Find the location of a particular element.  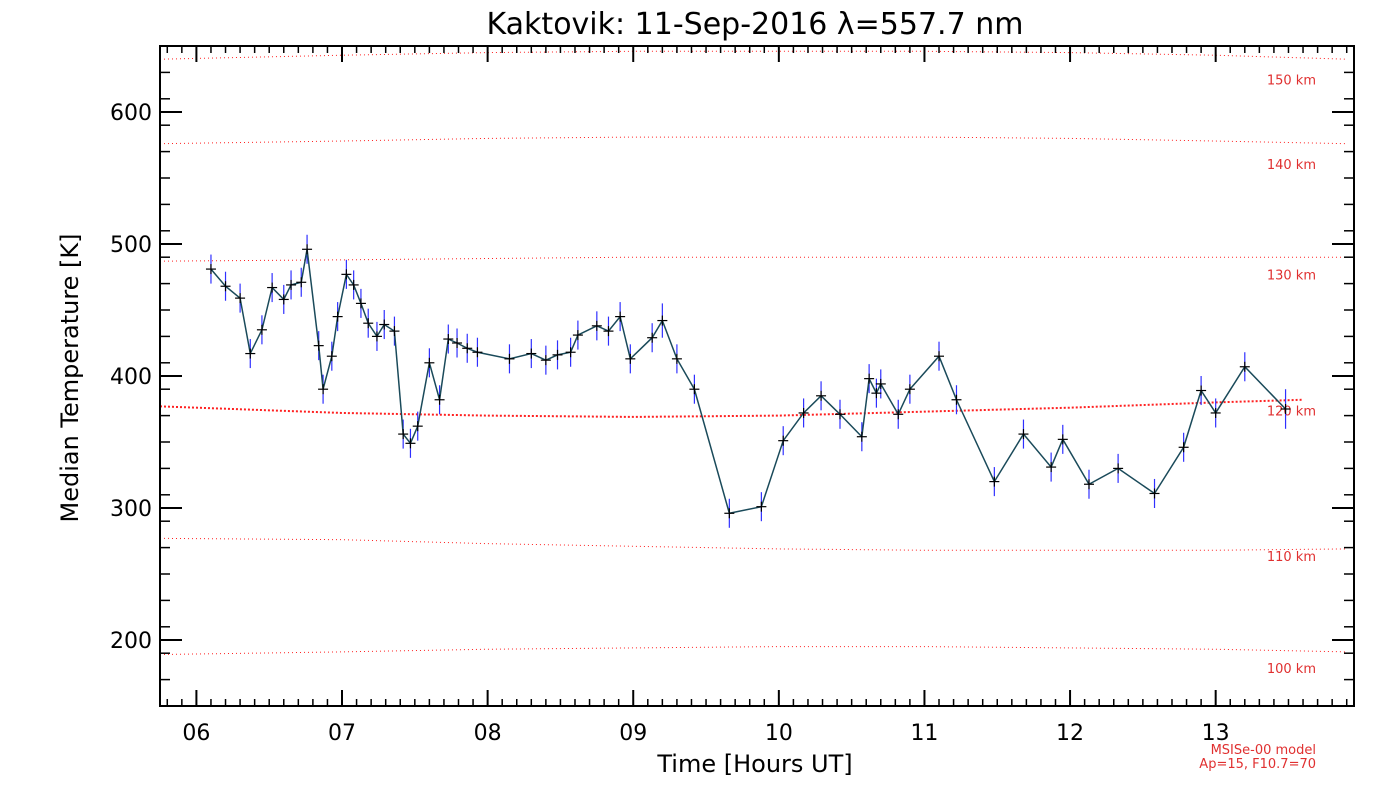

y-tick-label: 500 is located at coordinates (131, 245).